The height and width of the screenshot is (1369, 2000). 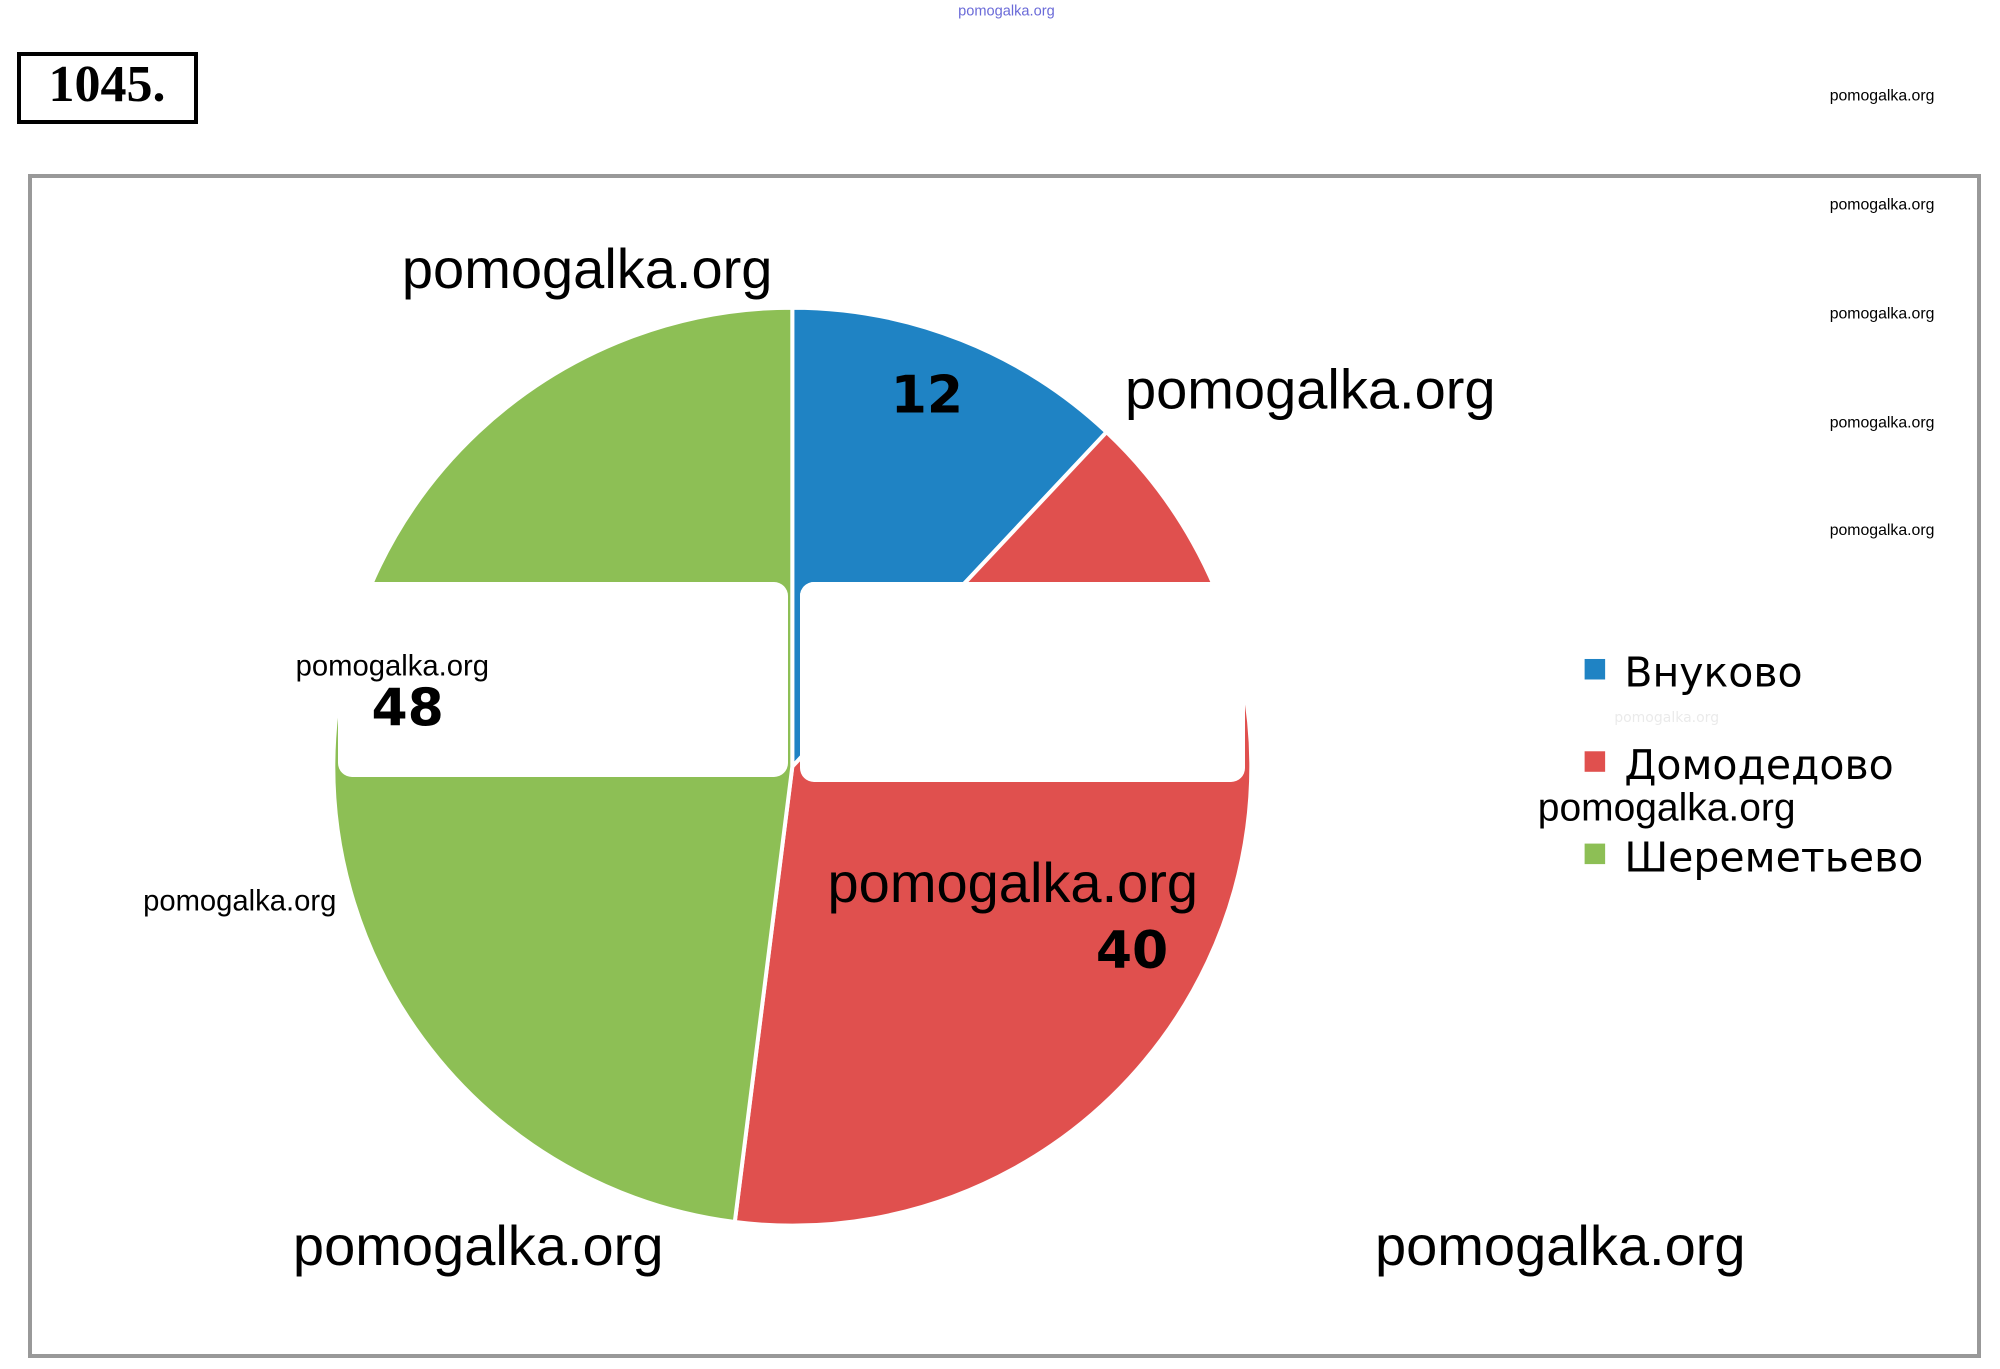 I want to click on data-label: 12, so click(x=927, y=396).